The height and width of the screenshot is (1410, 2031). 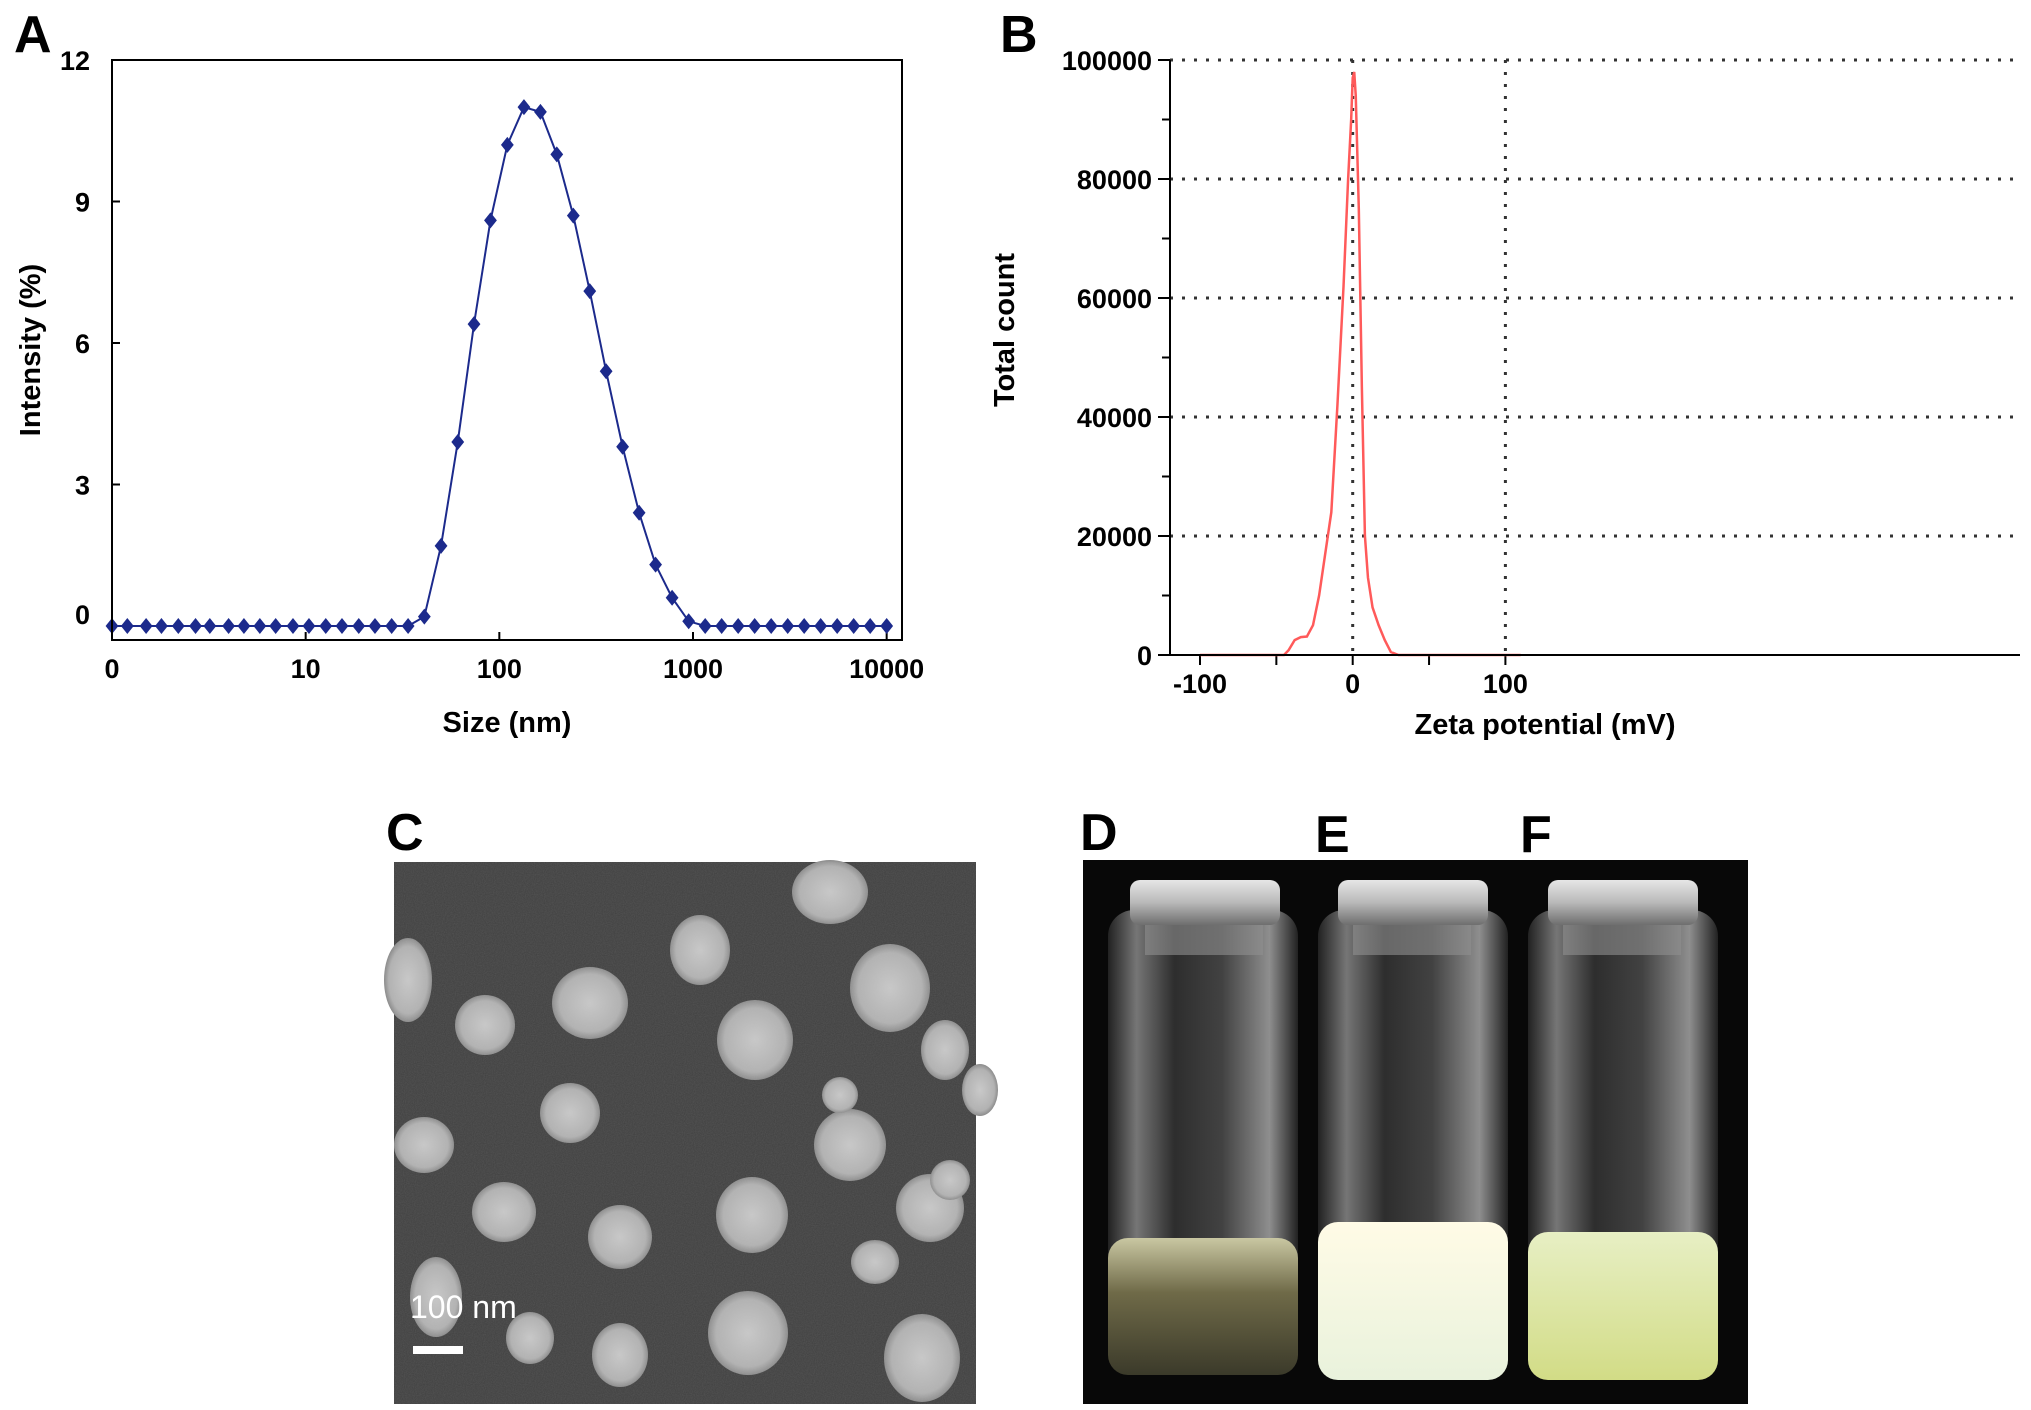 What do you see at coordinates (1332, 835) in the screenshot?
I see `panel-label-e: E` at bounding box center [1332, 835].